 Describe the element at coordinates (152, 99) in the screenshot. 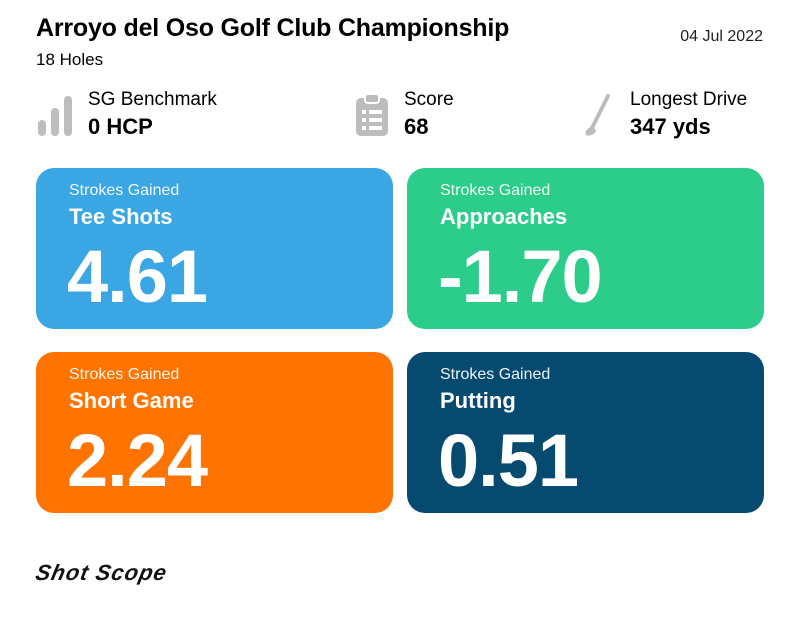

I see `stat-label: SG Benchmark` at that location.